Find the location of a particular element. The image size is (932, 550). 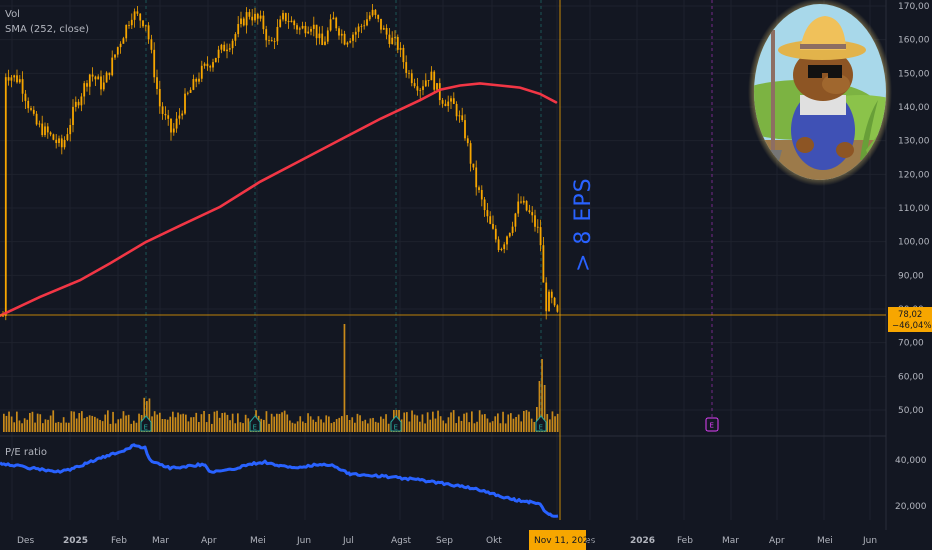

time-axis-label: Feb is located at coordinates (685, 541).